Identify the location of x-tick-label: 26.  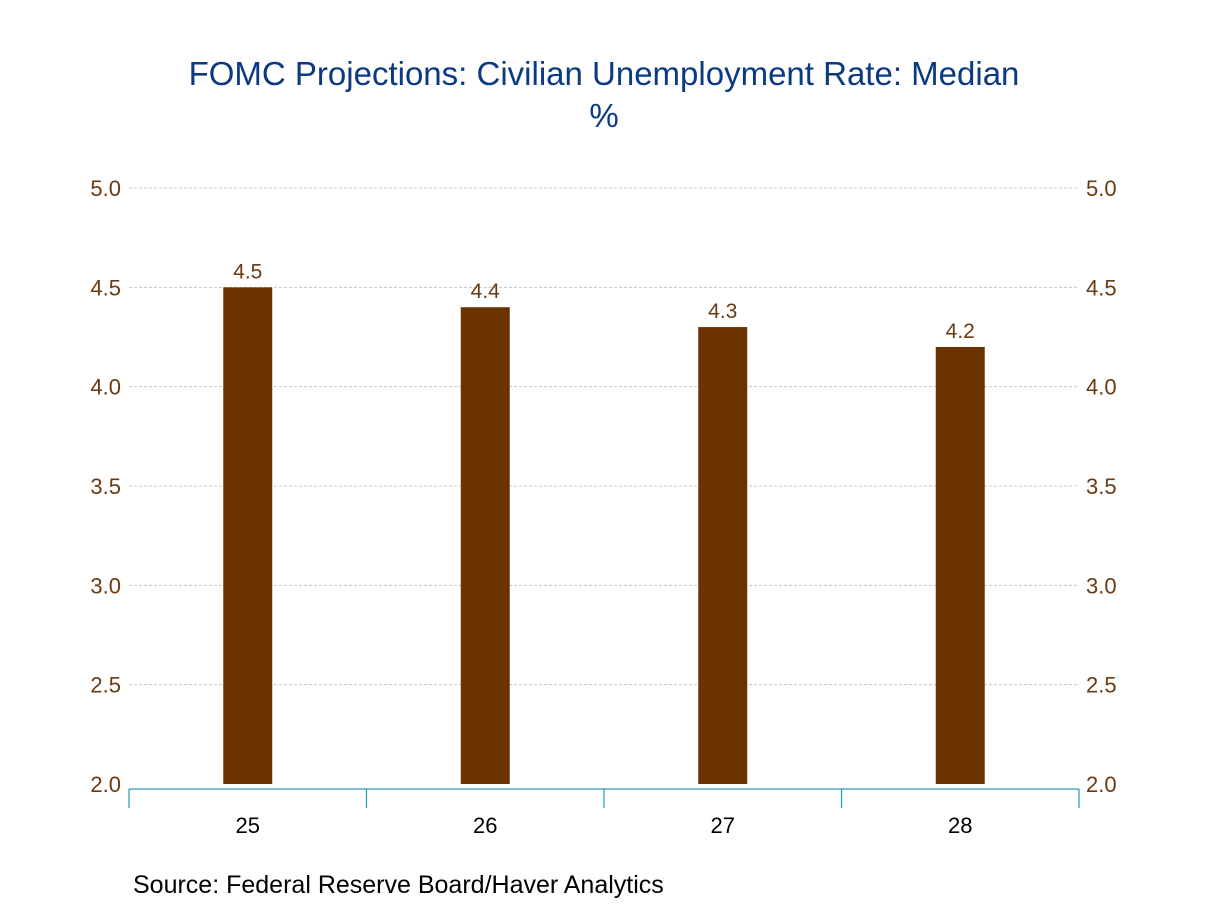
(485, 825).